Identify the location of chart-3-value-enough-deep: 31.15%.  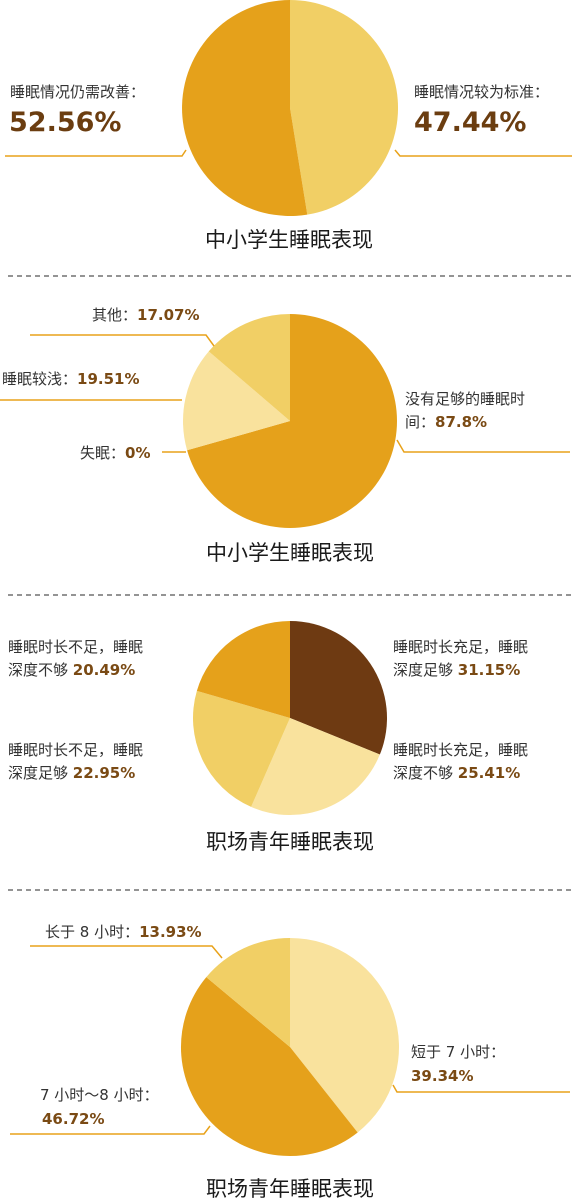
(489, 670).